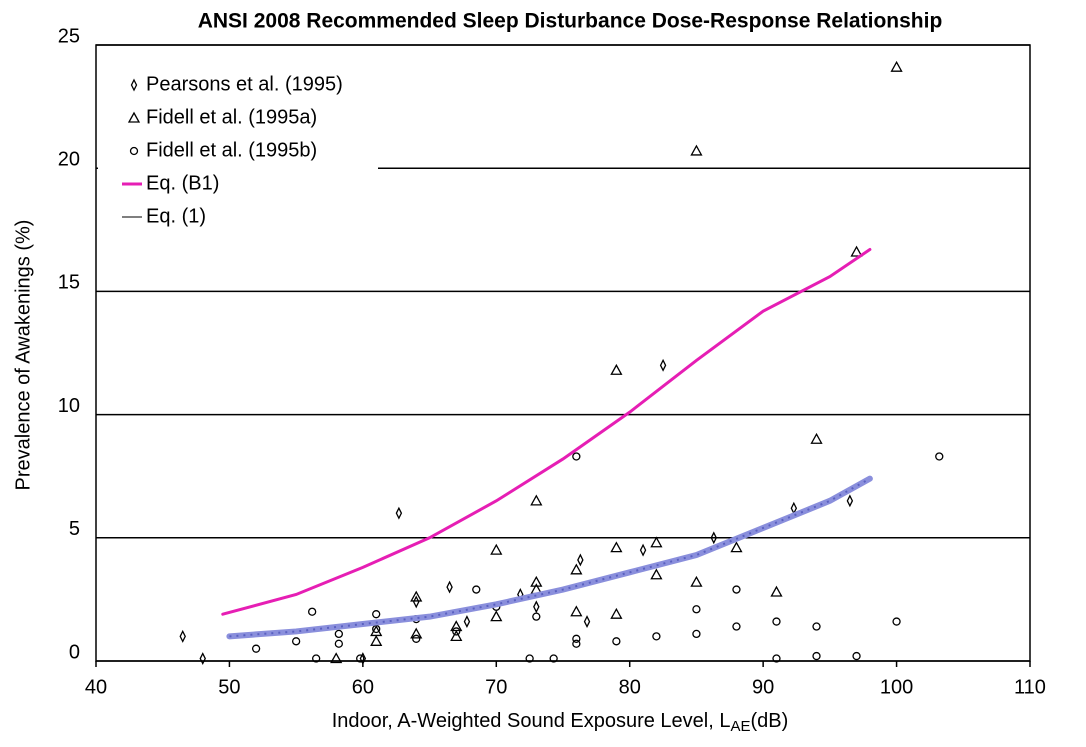  I want to click on x-tick-label: 100, so click(896, 687).